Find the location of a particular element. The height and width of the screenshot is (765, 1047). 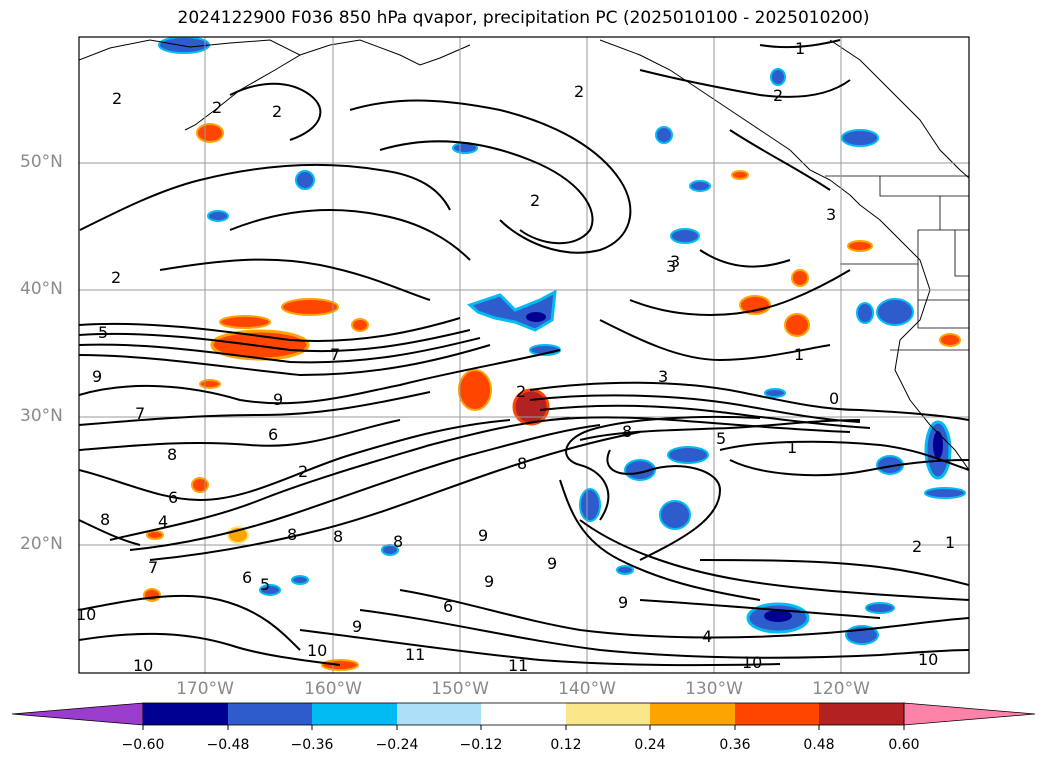

colorbar-tick-label: −0.12 is located at coordinates (481, 745).